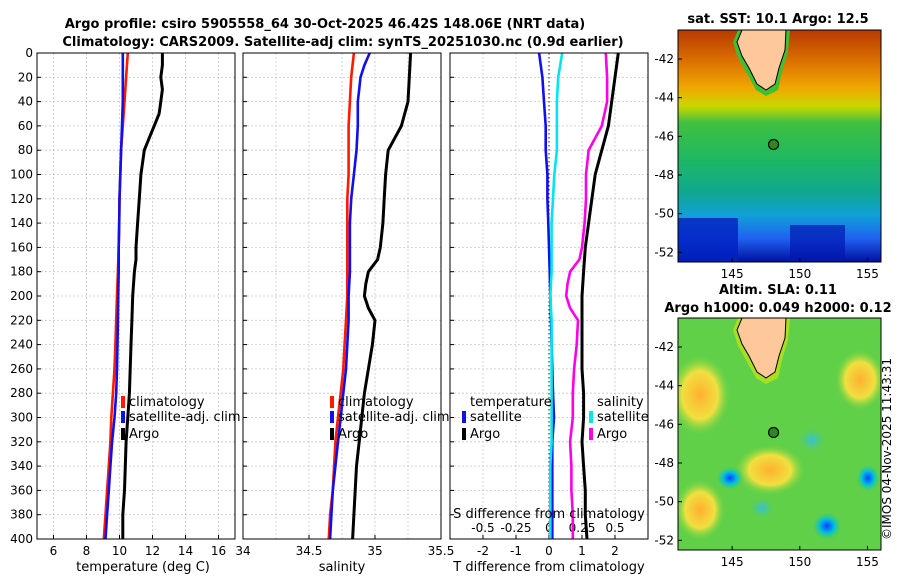 Image resolution: width=900 pixels, height=580 pixels. I want to click on tick-label-x2: 0.5, so click(614, 528).